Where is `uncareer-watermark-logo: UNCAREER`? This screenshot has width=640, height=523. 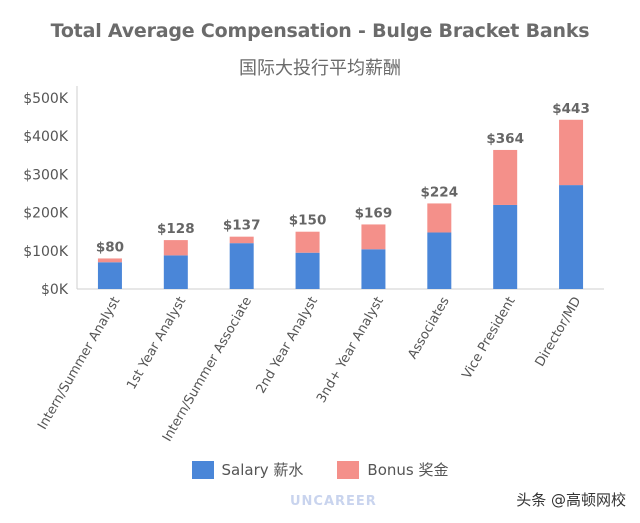 uncareer-watermark-logo: UNCAREER is located at coordinates (333, 501).